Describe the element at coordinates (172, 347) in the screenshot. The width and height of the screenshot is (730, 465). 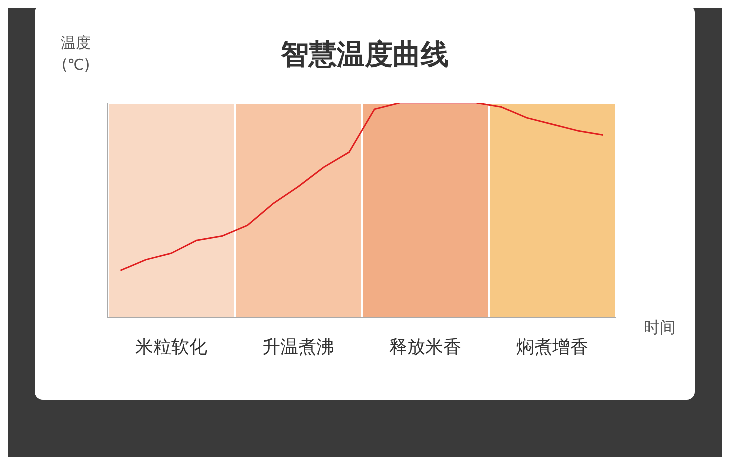
I see `x-tick-label: 米粒软化` at that location.